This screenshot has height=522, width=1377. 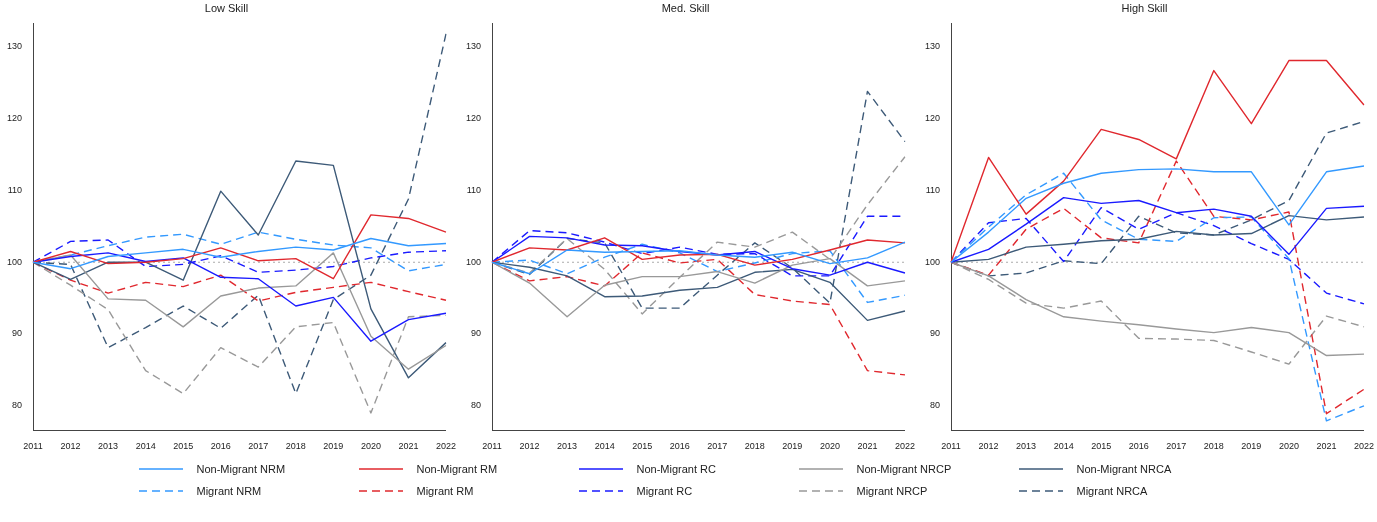 What do you see at coordinates (241, 469) in the screenshot?
I see `legend-label: Non-Migrant NRM` at bounding box center [241, 469].